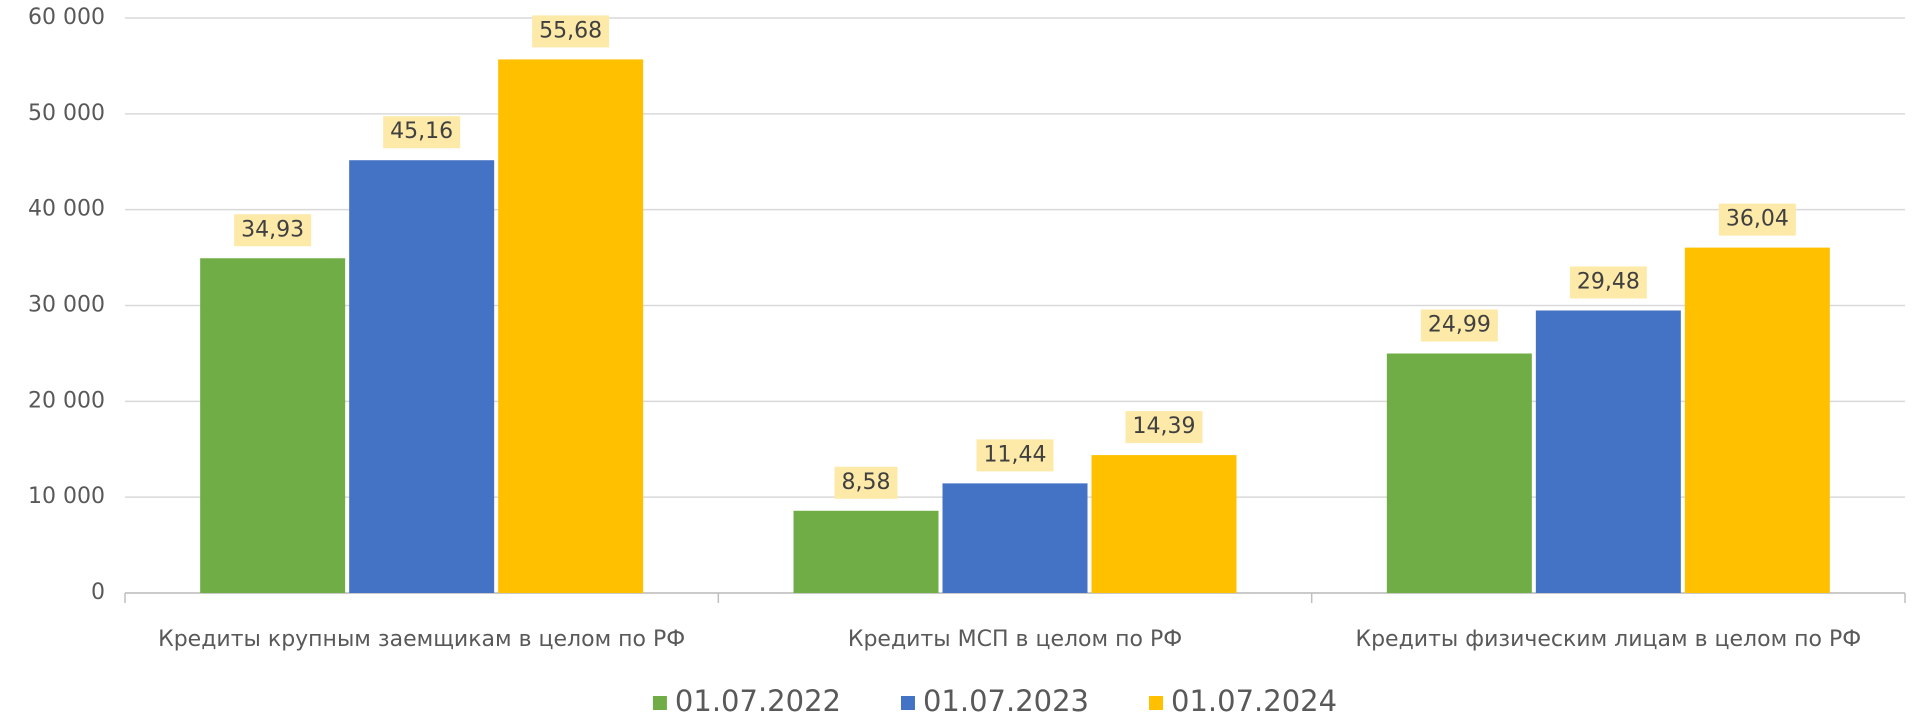  What do you see at coordinates (66, 496) in the screenshot?
I see `y-tick-label: 10 000` at bounding box center [66, 496].